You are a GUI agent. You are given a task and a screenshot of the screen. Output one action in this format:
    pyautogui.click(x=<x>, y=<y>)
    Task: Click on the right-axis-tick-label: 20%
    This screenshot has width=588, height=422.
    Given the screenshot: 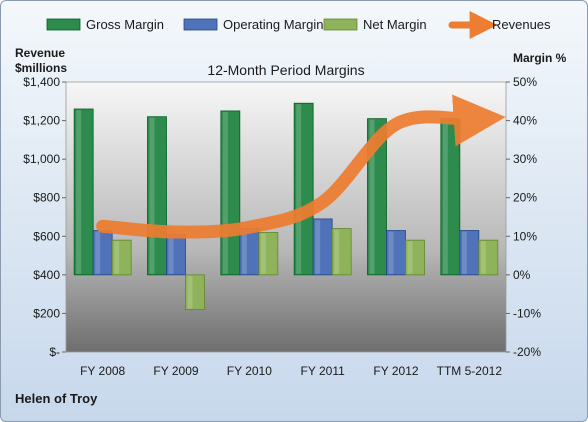 What is the action you would take?
    pyautogui.click(x=525, y=198)
    